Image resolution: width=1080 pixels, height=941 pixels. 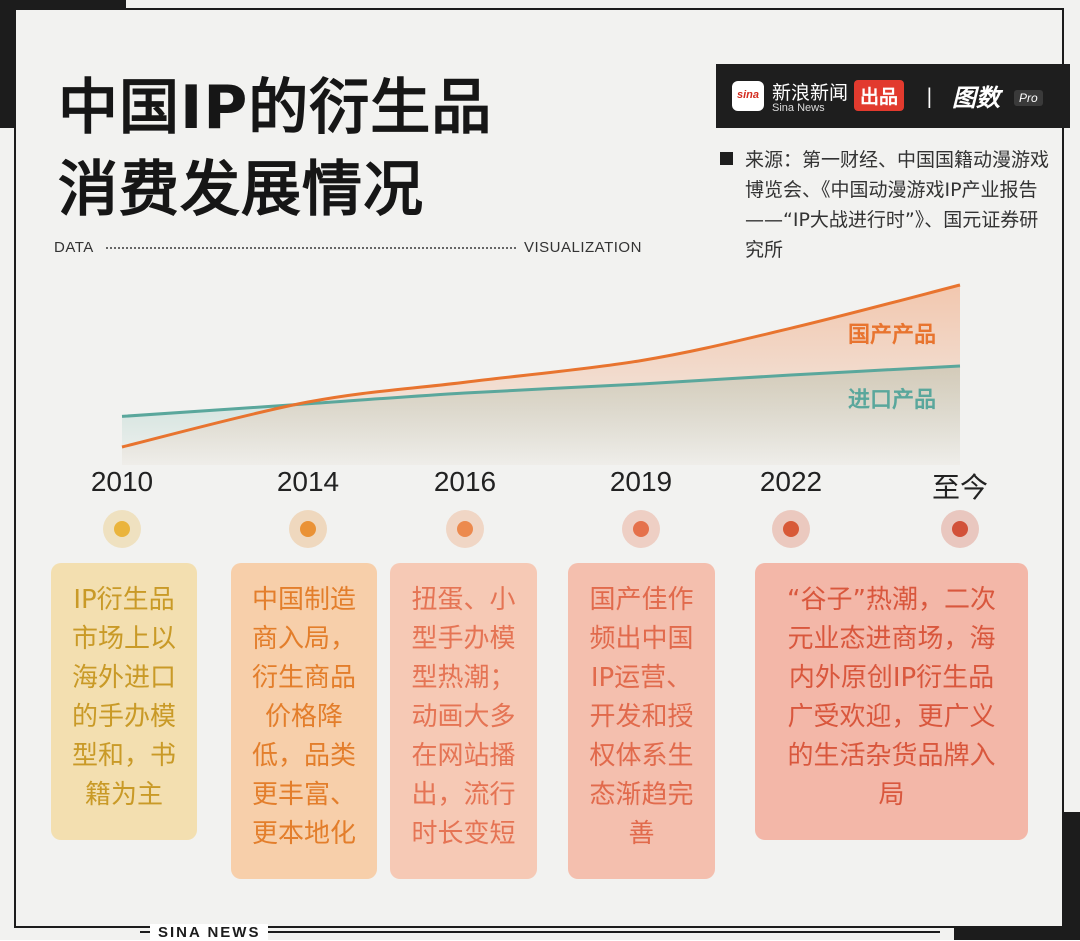 I want to click on visualization-label: VISUALIZATION, so click(x=583, y=247).